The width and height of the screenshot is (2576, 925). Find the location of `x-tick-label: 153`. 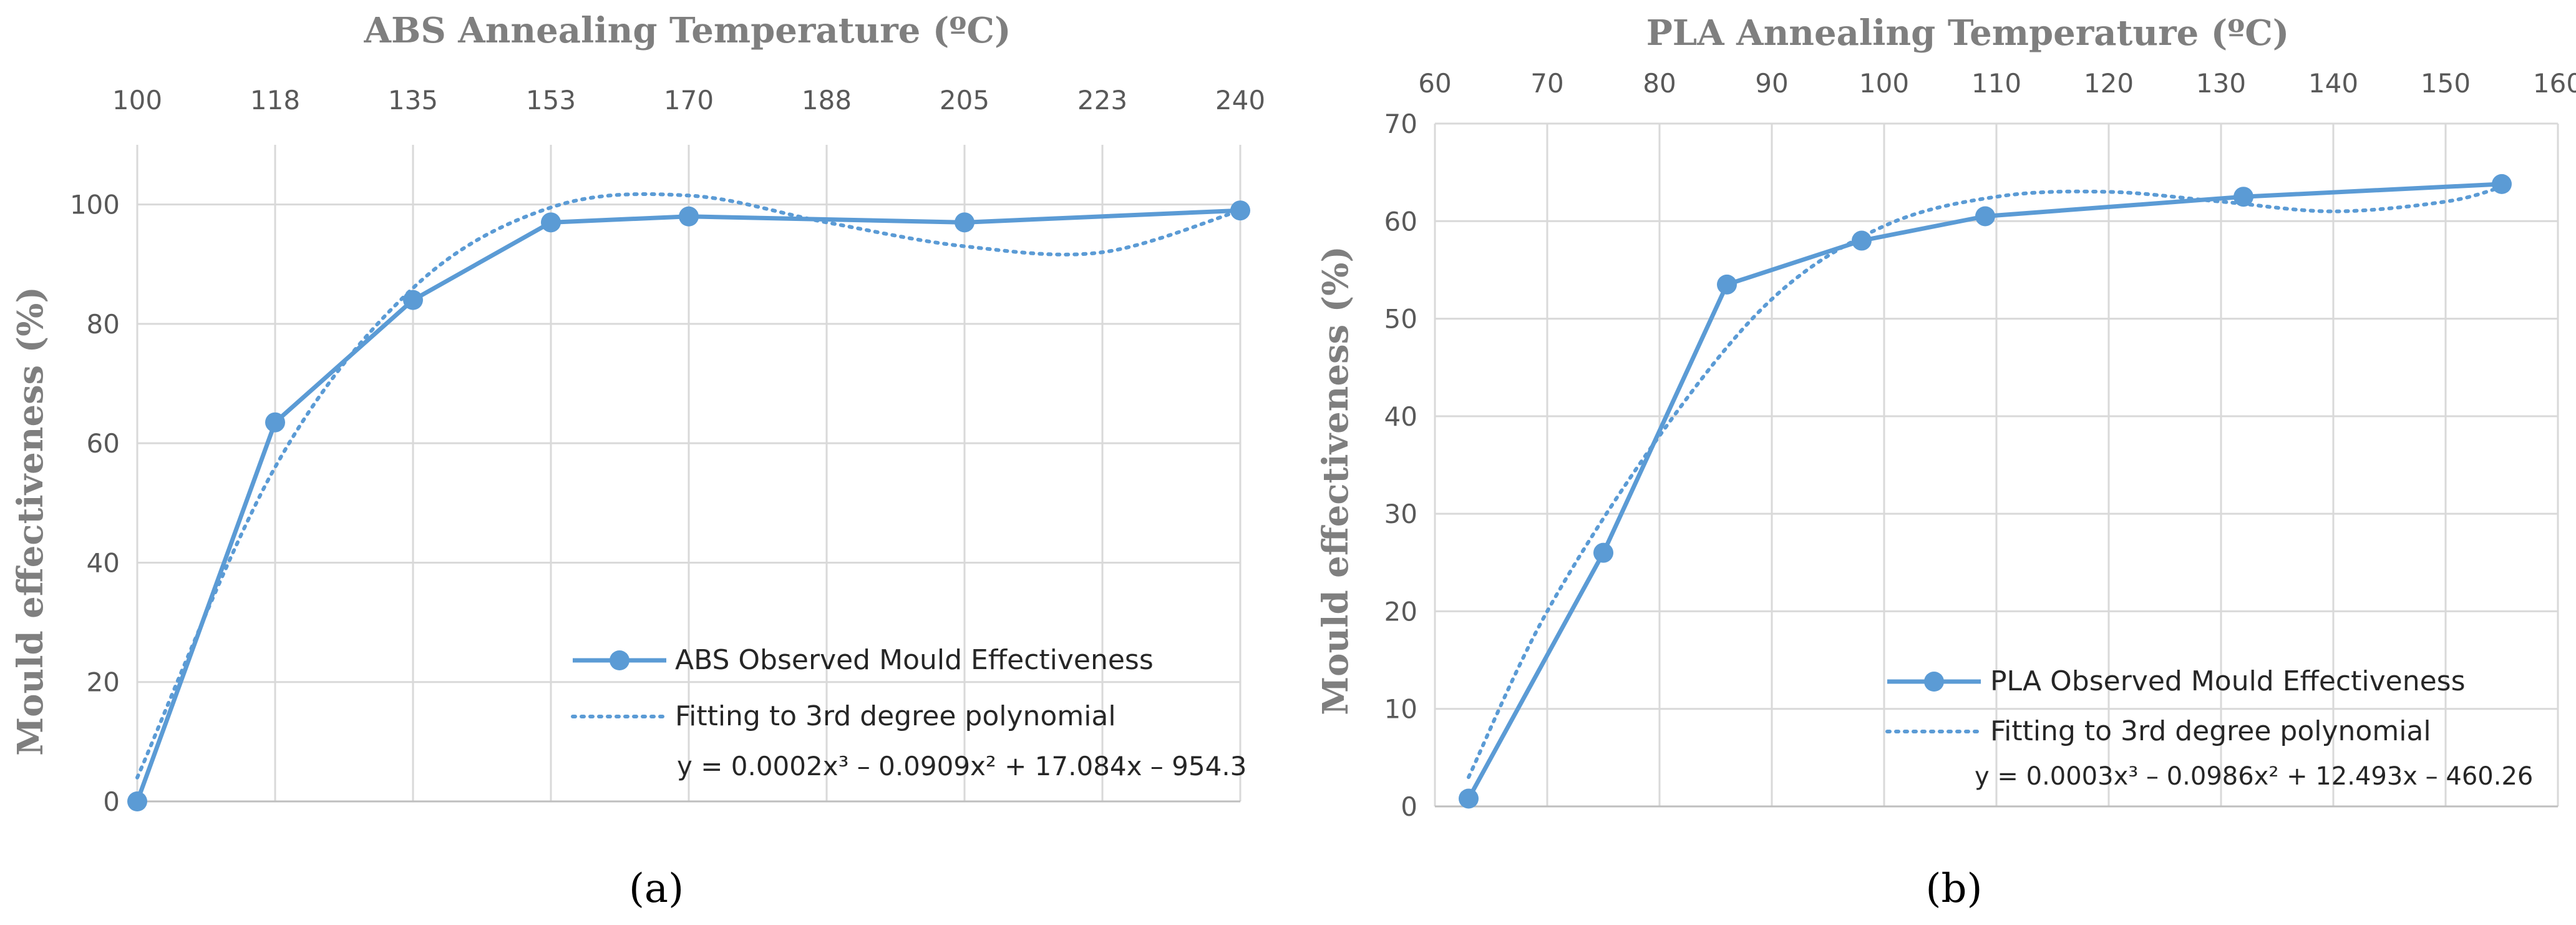

x-tick-label: 153 is located at coordinates (551, 100).